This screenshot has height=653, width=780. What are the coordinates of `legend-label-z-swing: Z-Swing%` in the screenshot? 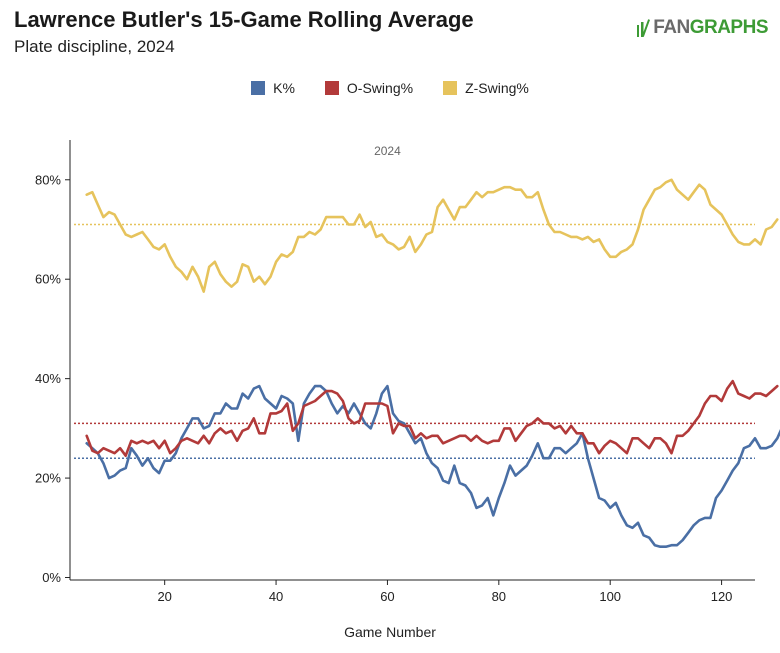 It's located at (497, 88).